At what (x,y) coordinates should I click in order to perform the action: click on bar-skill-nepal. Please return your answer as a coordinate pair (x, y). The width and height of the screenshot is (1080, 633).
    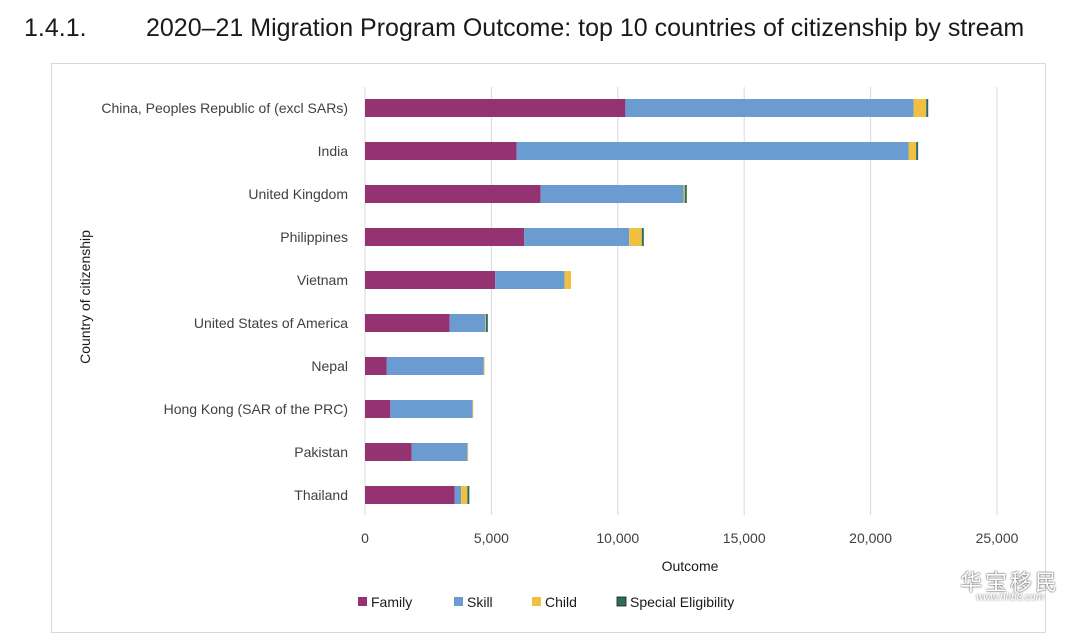
    Looking at the image, I should click on (435, 366).